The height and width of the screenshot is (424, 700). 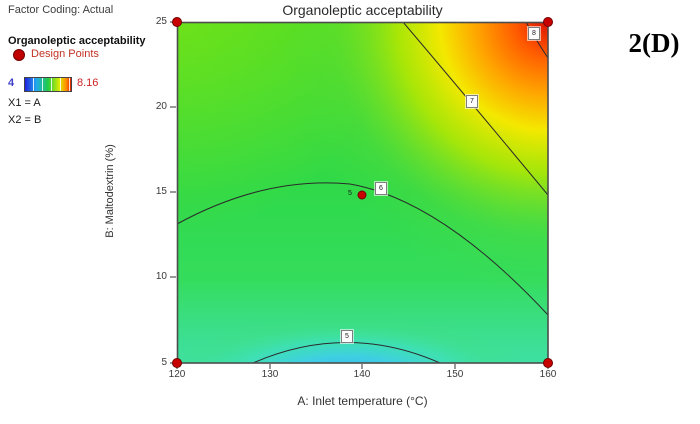 I want to click on x-tick-160: 160, so click(x=548, y=374).